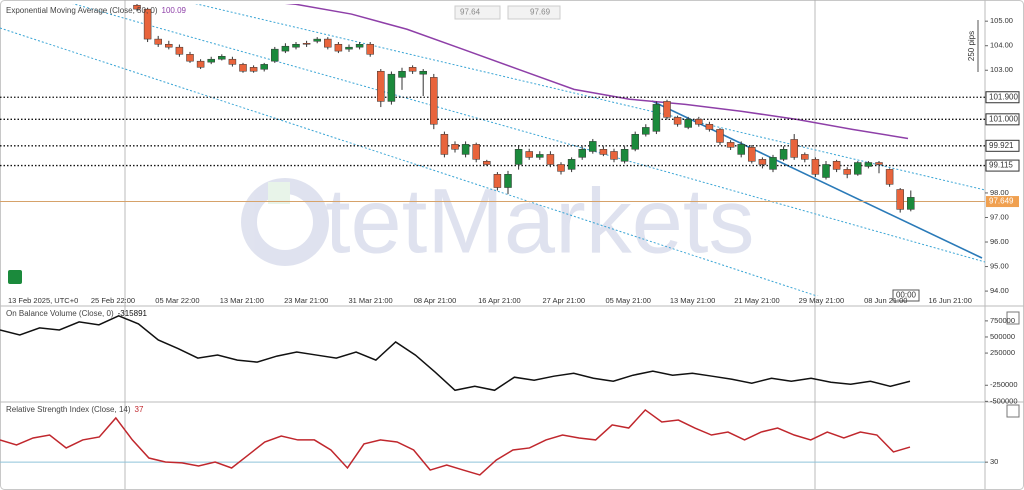  What do you see at coordinates (1001, 45) in the screenshot?
I see `y-tick-label: 104.00` at bounding box center [1001, 45].